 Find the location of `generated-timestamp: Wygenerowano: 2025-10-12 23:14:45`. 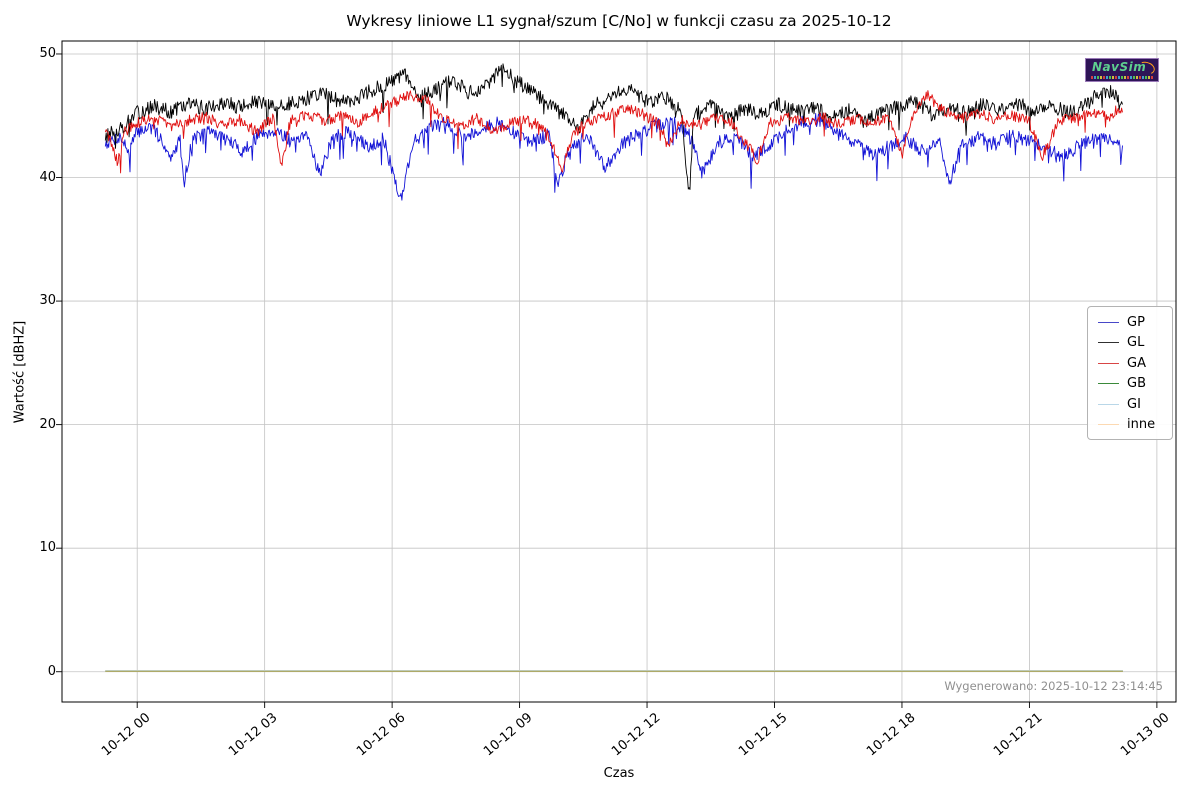

generated-timestamp: Wygenerowano: 2025-10-12 23:14:45 is located at coordinates (1053, 686).